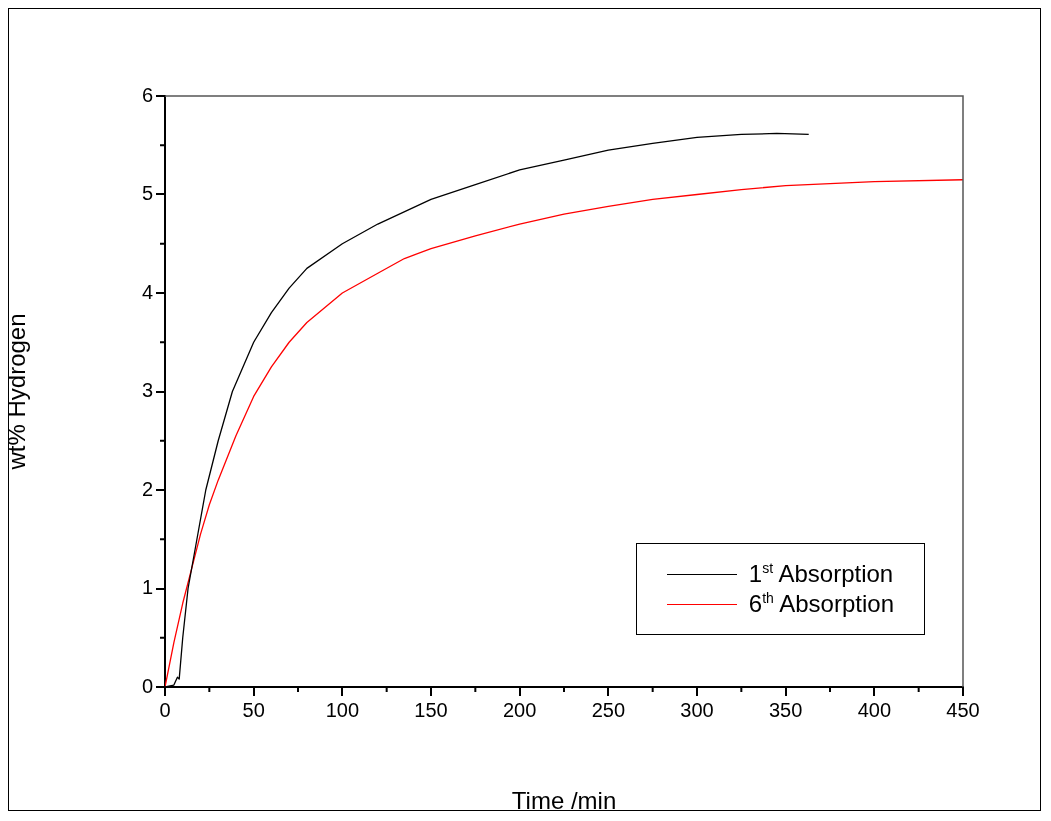 Image resolution: width=1051 pixels, height=821 pixels. What do you see at coordinates (17, 392) in the screenshot?
I see `y-axis-title: wt% Hydrogen` at bounding box center [17, 392].